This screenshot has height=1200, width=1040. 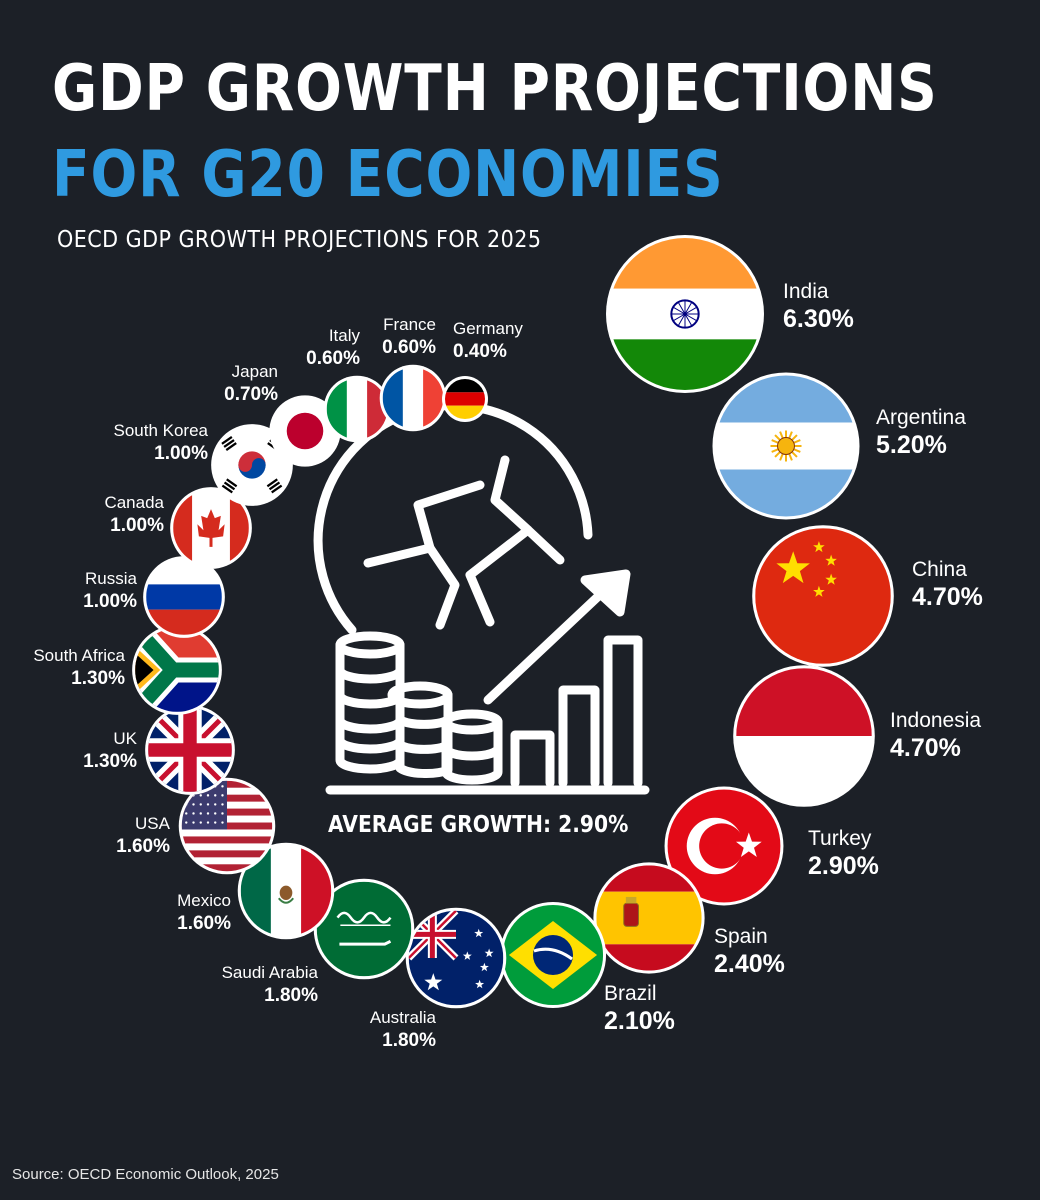 I want to click on india-flag-icon, so click(x=685, y=314).